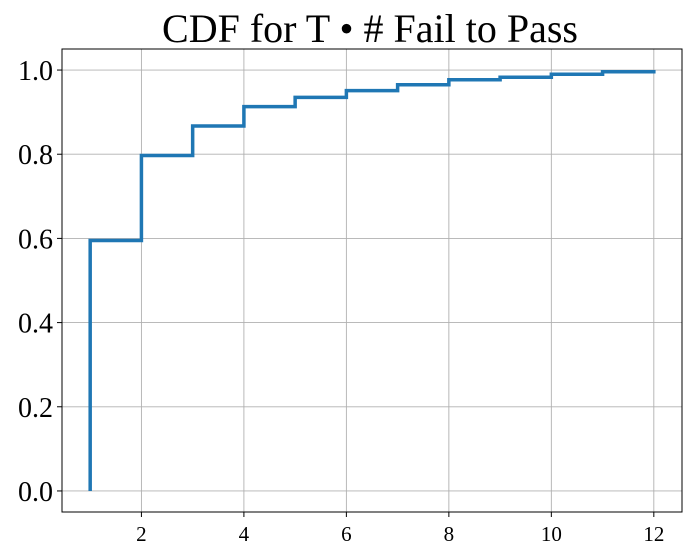  What do you see at coordinates (35, 239) in the screenshot?
I see `y-tick-label: 0.6` at bounding box center [35, 239].